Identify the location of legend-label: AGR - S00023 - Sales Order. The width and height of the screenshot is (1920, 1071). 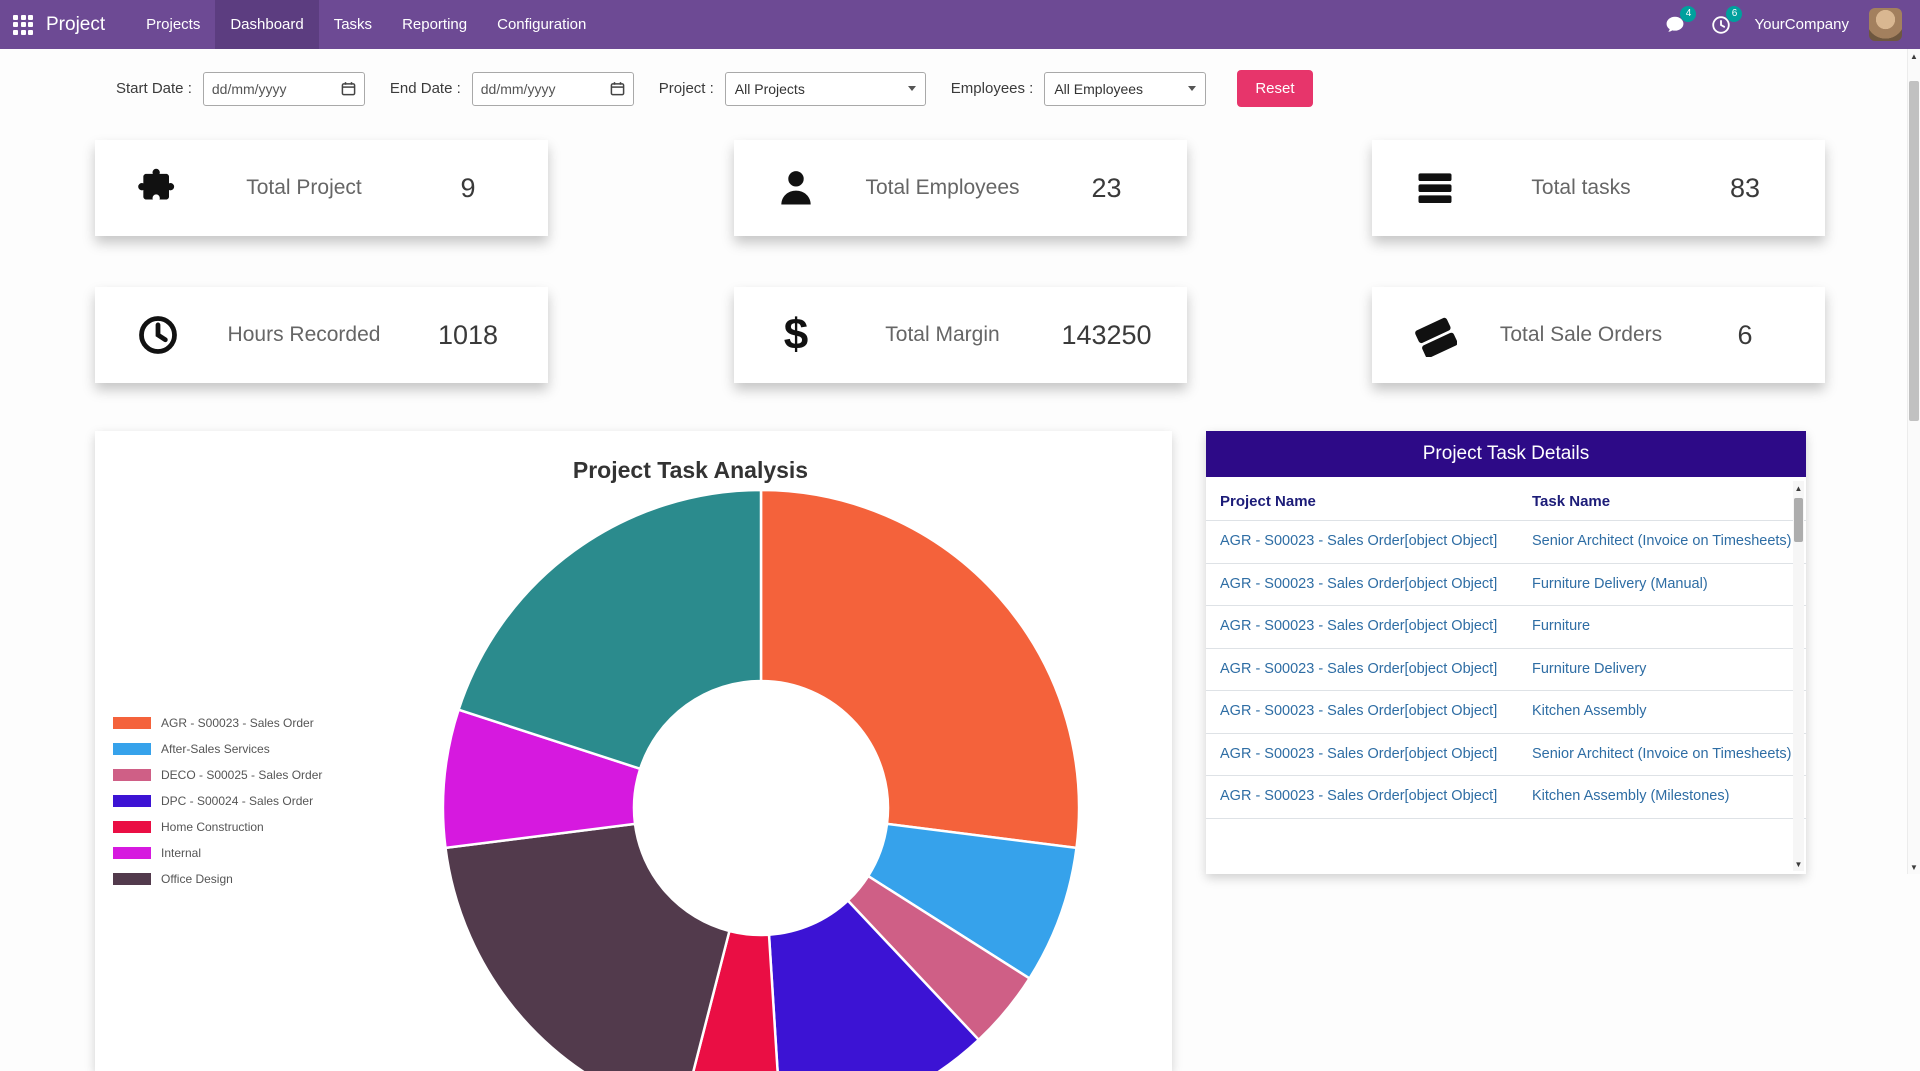
(237, 723).